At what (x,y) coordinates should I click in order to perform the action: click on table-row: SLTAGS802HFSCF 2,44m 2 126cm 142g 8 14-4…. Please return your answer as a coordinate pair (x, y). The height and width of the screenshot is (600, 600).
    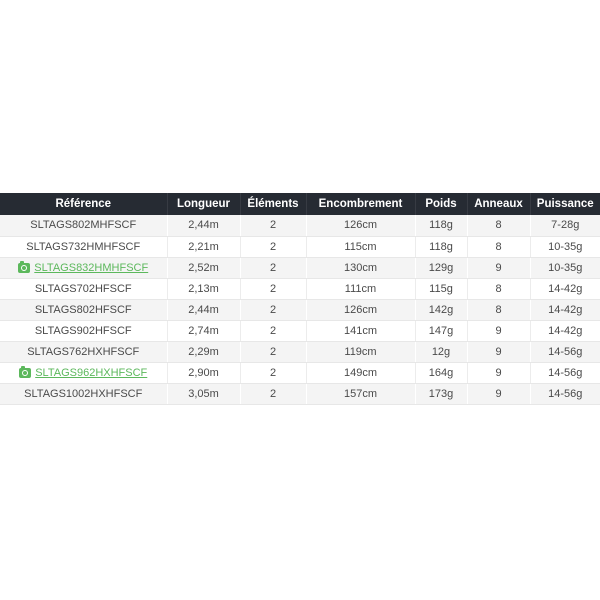
    Looking at the image, I should click on (300, 310).